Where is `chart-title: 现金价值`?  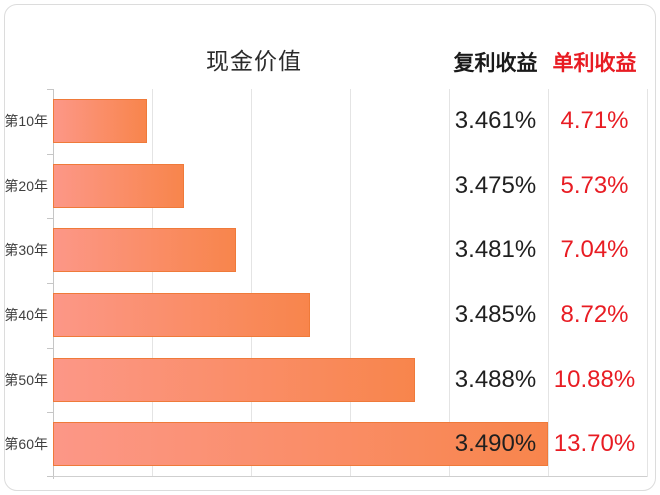
chart-title: 现金价值 is located at coordinates (254, 61).